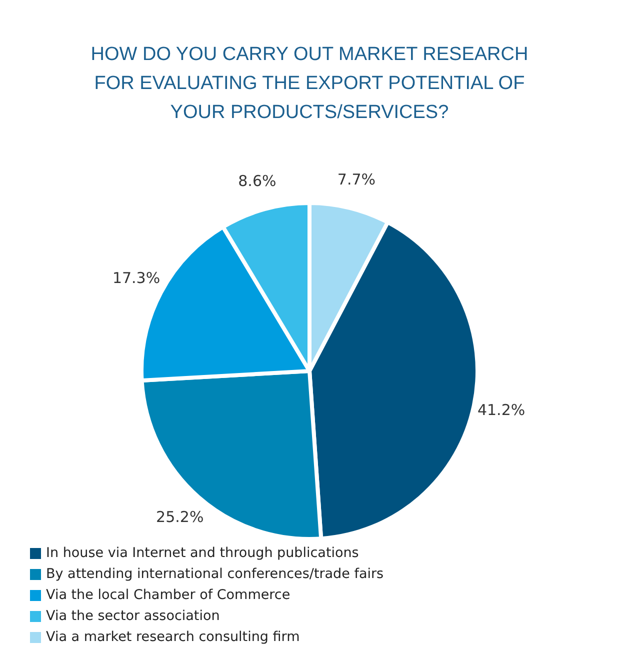  Describe the element at coordinates (257, 181) in the screenshot. I see `data-label: 8.6%` at that location.